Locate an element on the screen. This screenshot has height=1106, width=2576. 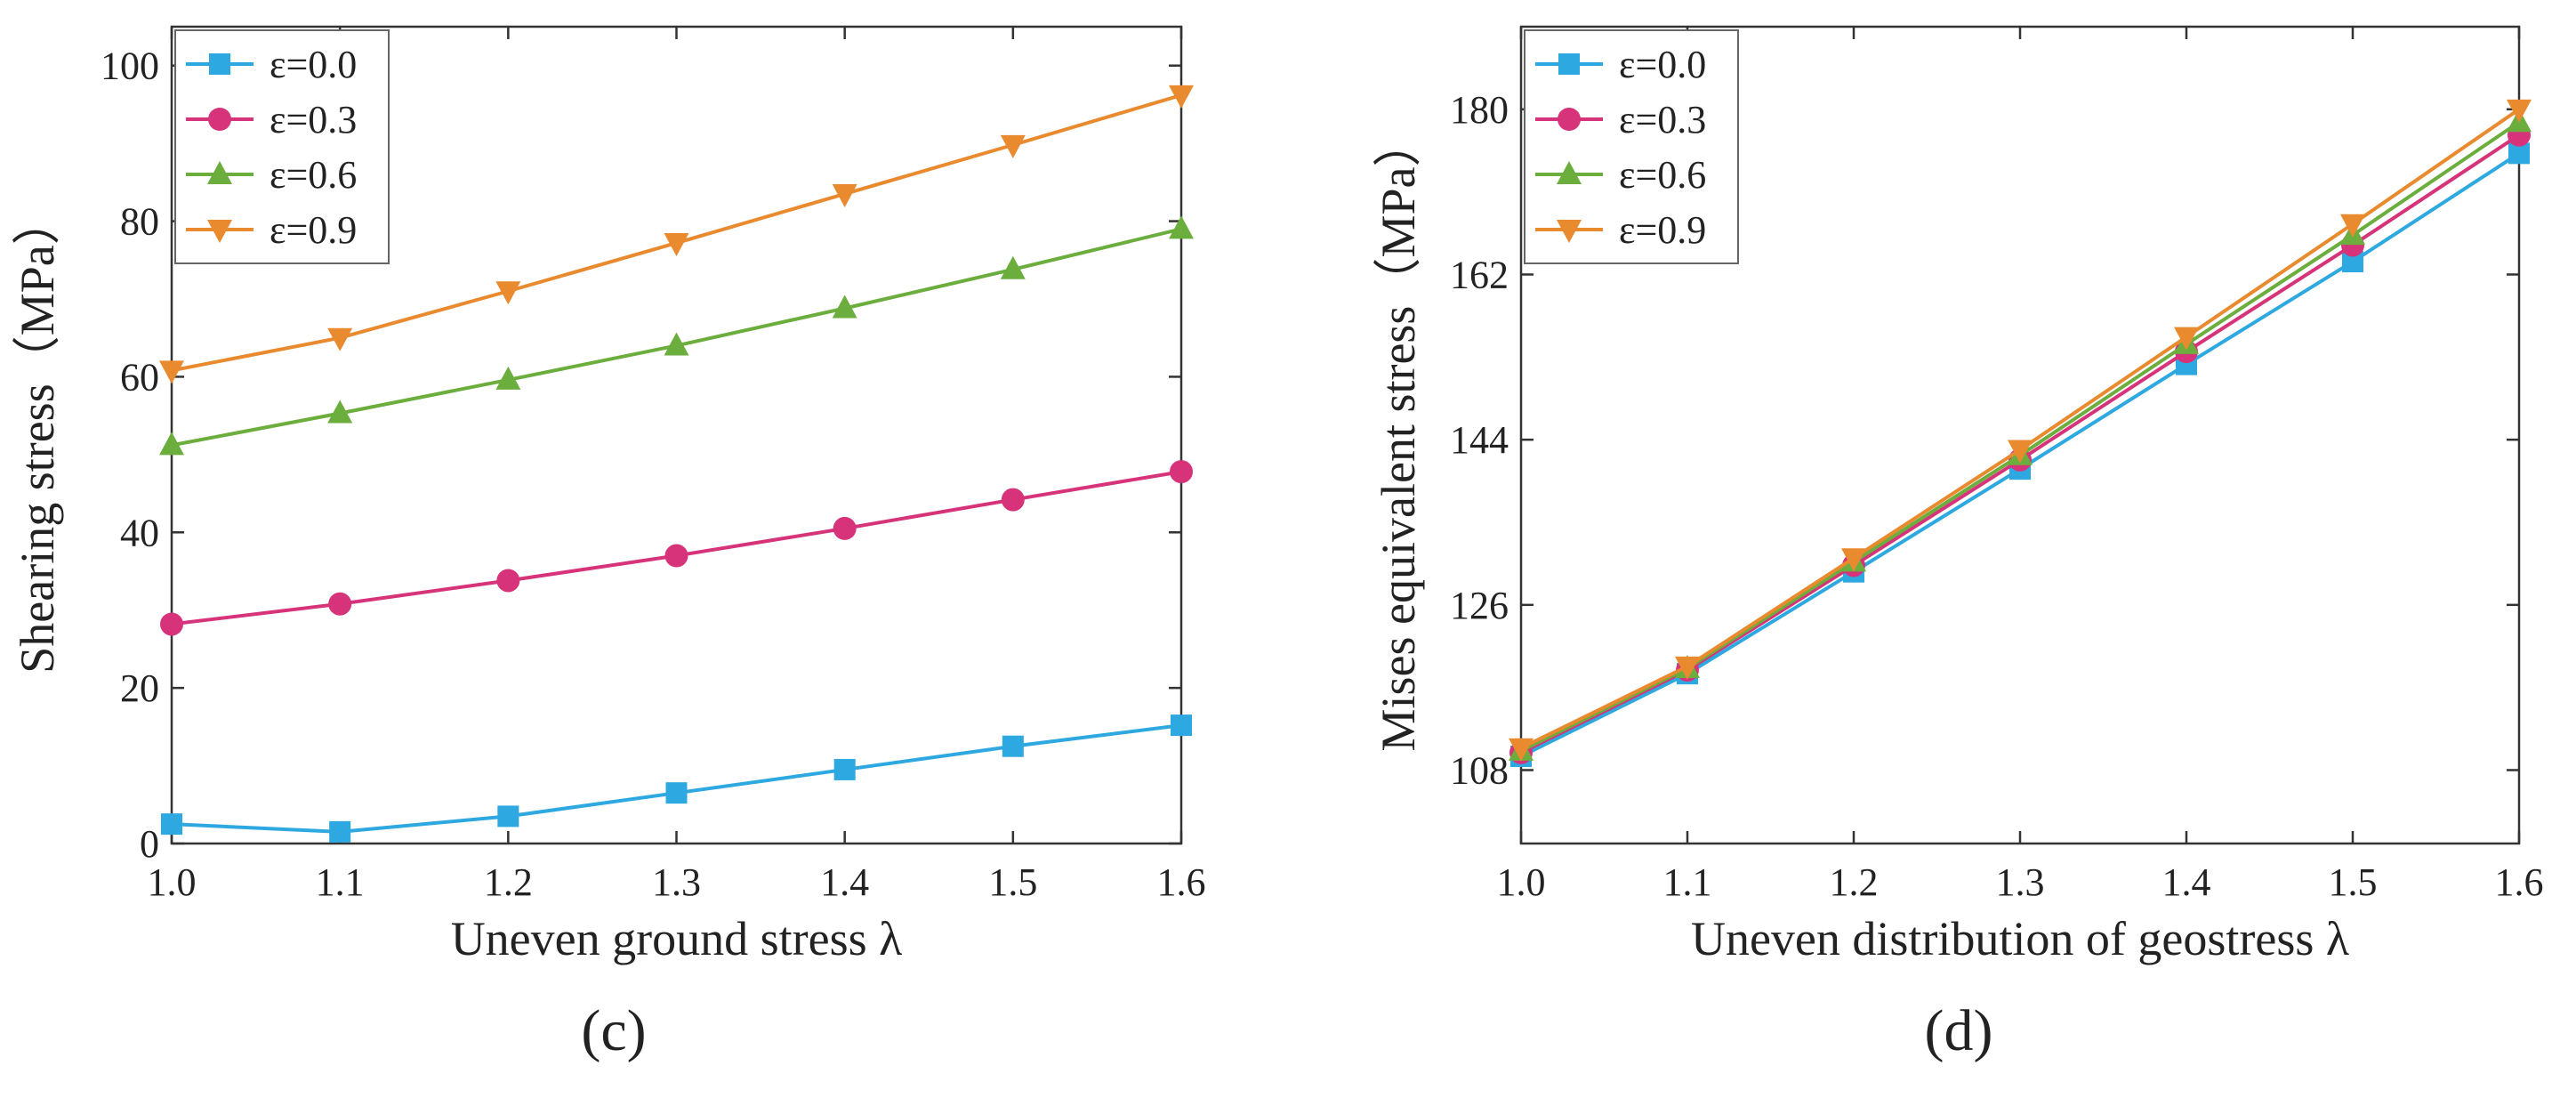
y-tick-label: 0 is located at coordinates (149, 844).